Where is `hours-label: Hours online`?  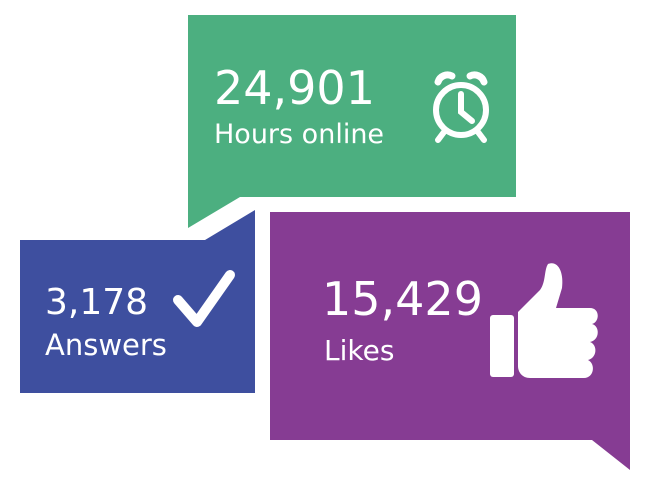 hours-label: Hours online is located at coordinates (299, 134).